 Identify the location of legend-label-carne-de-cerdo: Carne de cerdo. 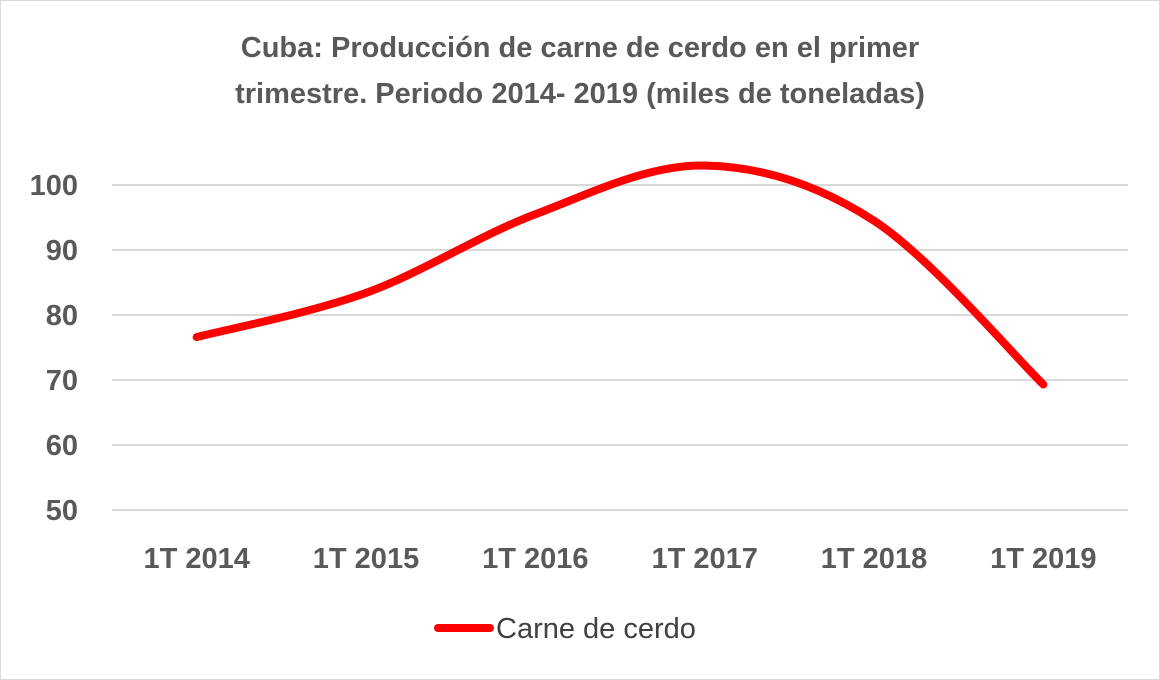
(596, 629).